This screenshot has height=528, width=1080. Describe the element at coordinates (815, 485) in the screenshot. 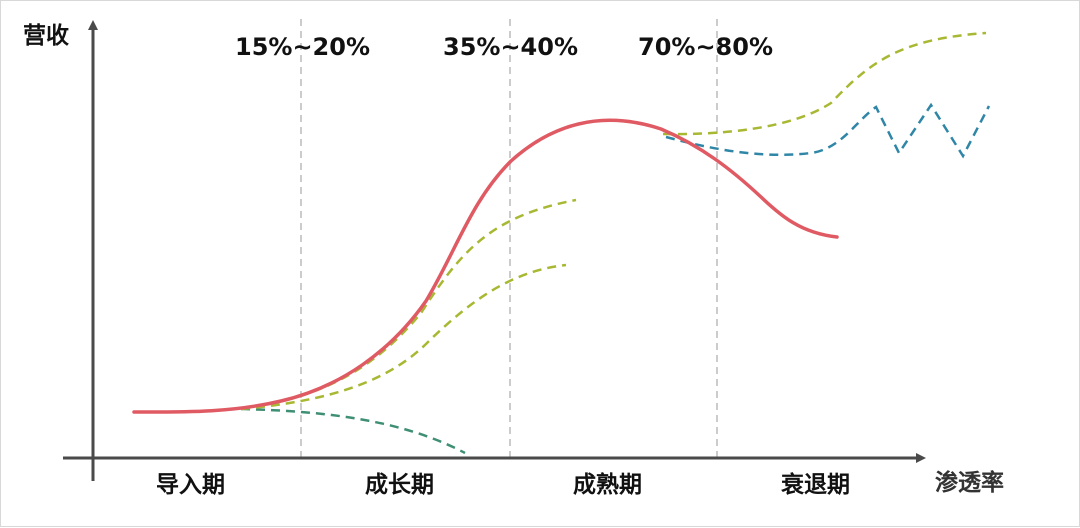

I see `stage-label-decline: 衰退期` at that location.